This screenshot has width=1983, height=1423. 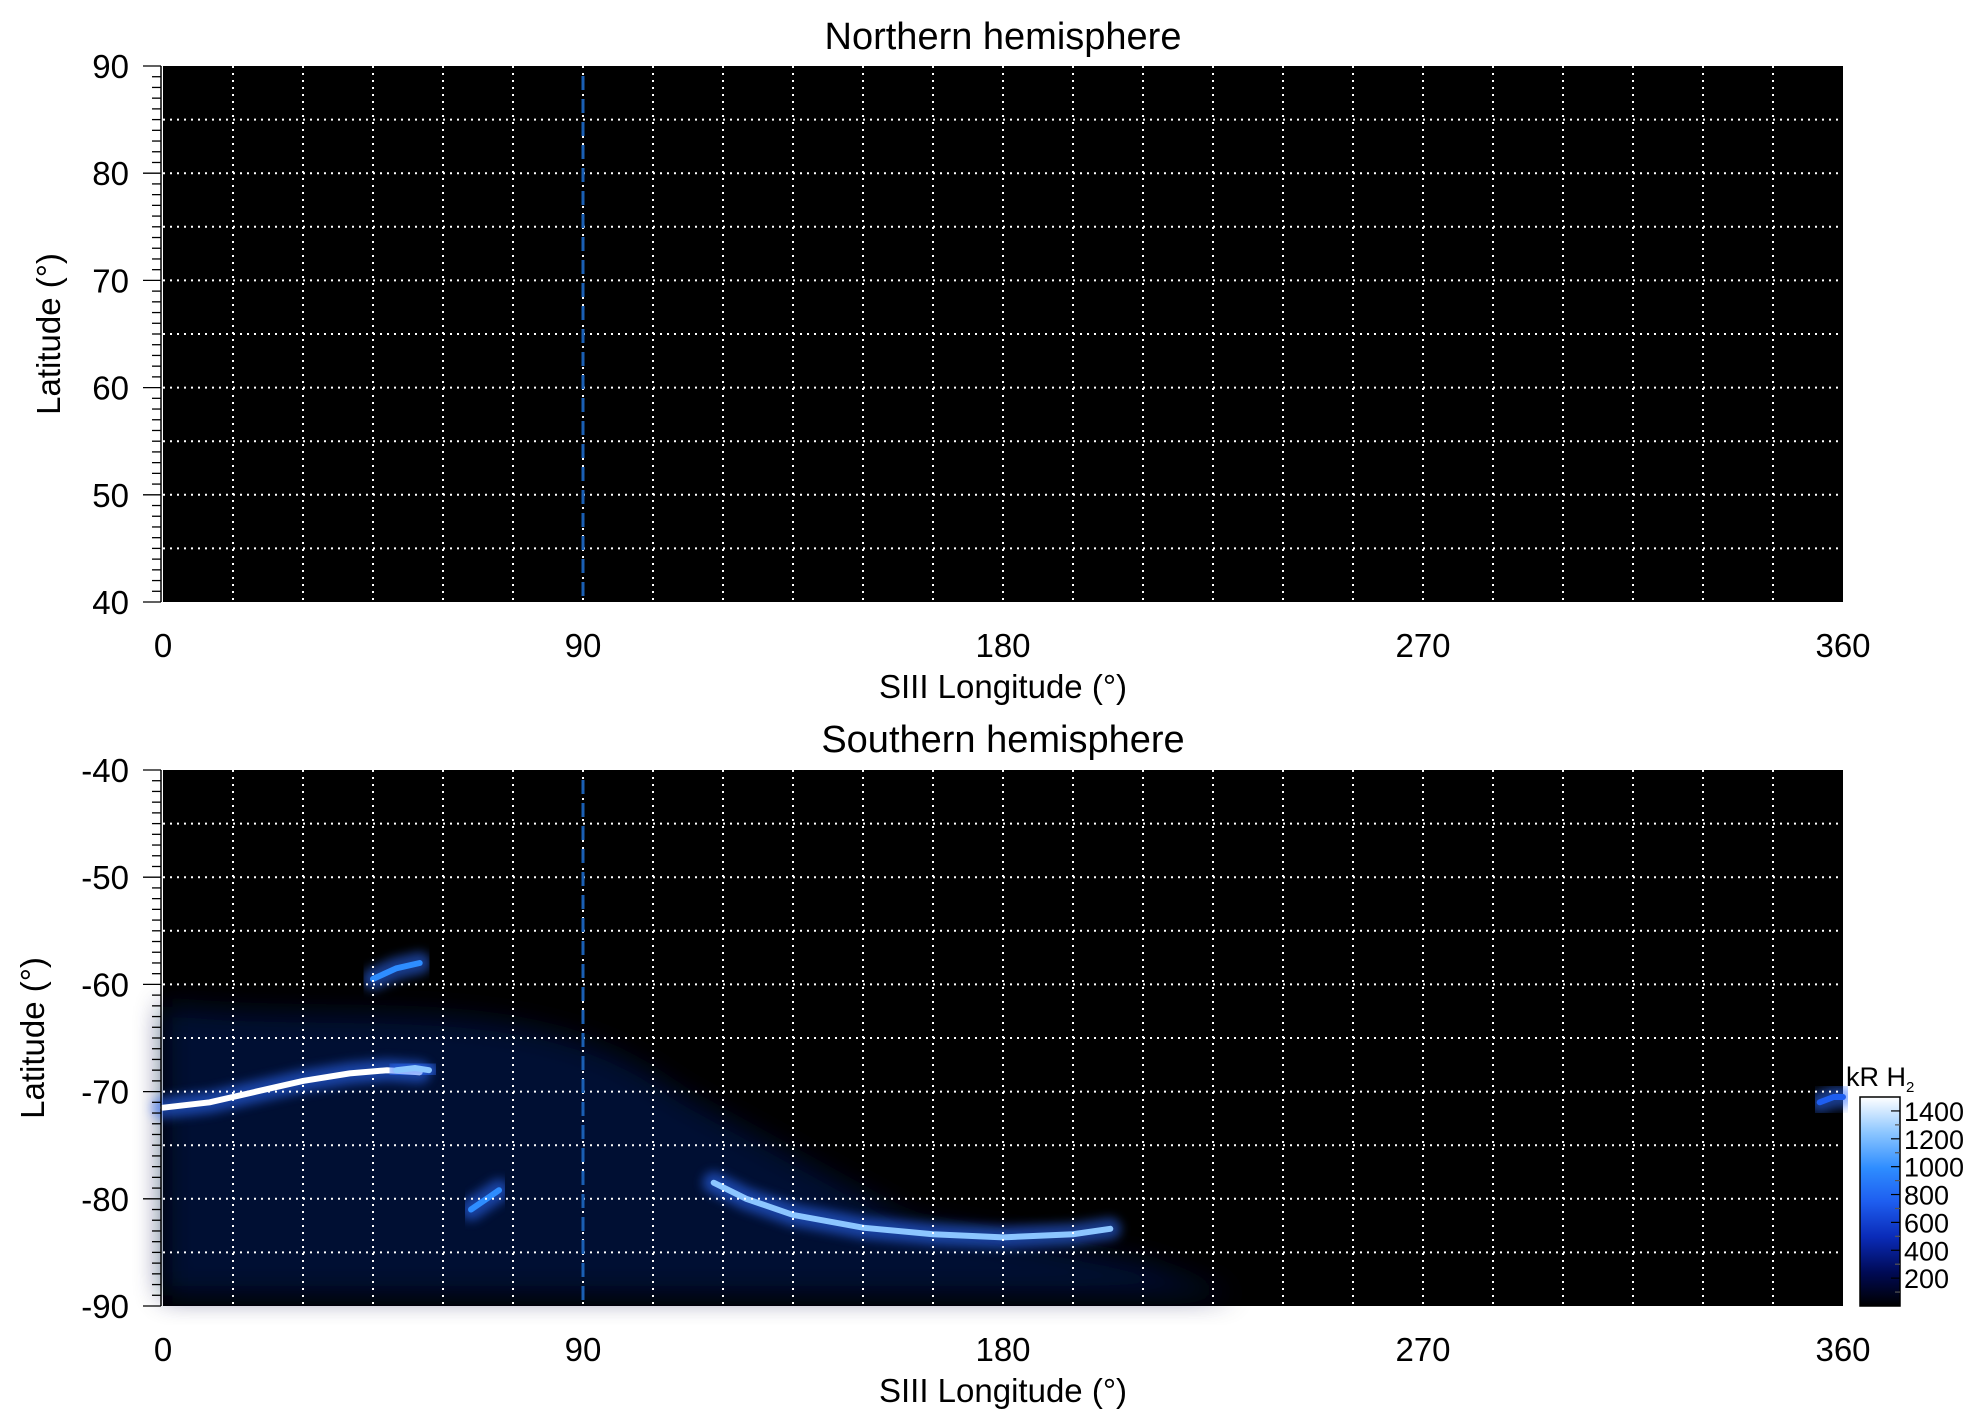 I want to click on colorbar-tick-label: 600, so click(x=1926, y=1223).